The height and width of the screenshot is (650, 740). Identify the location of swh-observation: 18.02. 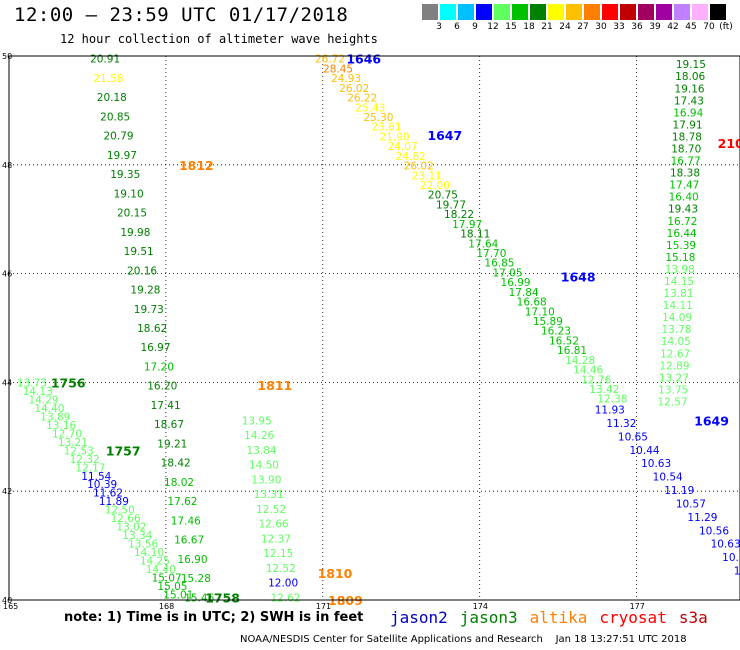
(179, 483).